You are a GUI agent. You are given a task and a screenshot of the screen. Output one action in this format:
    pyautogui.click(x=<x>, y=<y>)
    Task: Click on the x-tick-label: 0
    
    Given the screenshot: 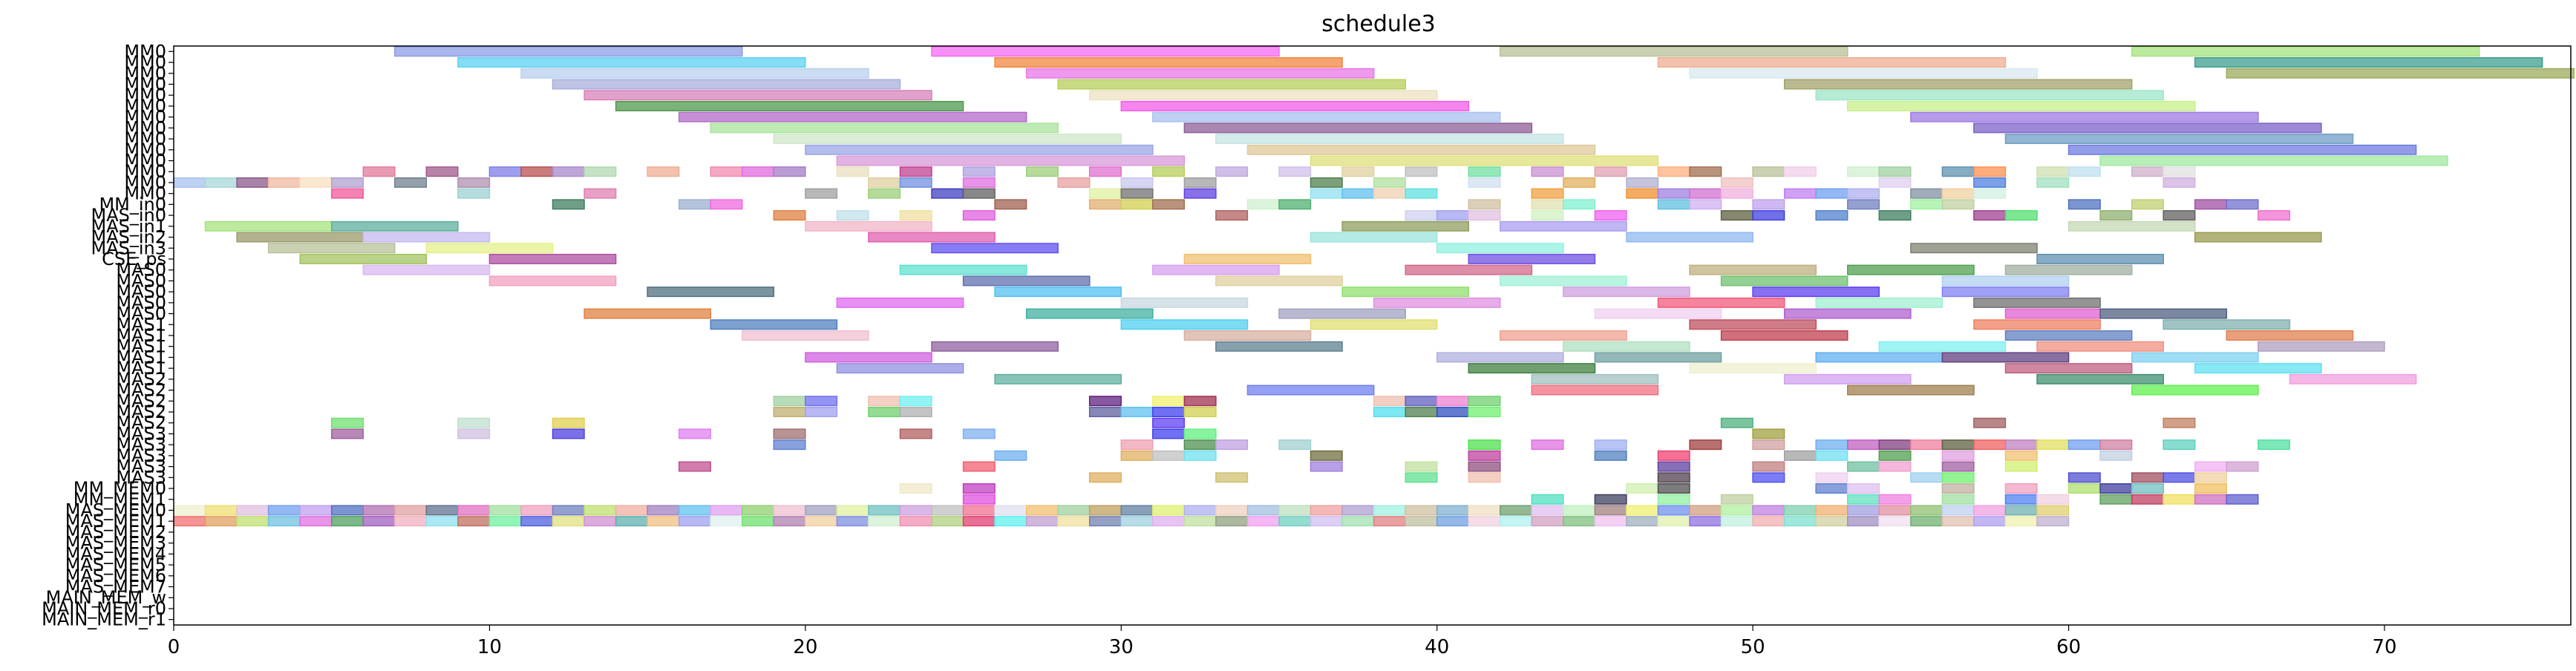 What is the action you would take?
    pyautogui.click(x=174, y=647)
    